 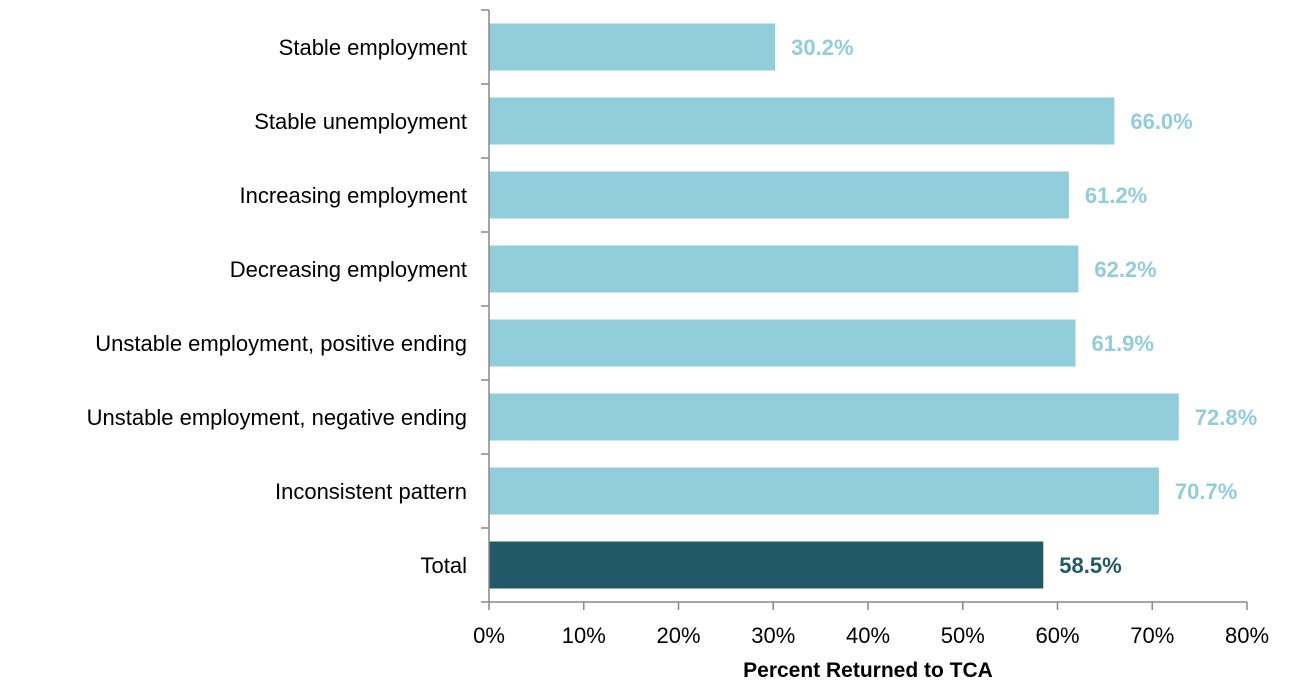 What do you see at coordinates (822, 47) in the screenshot?
I see `value-label: 30.2%` at bounding box center [822, 47].